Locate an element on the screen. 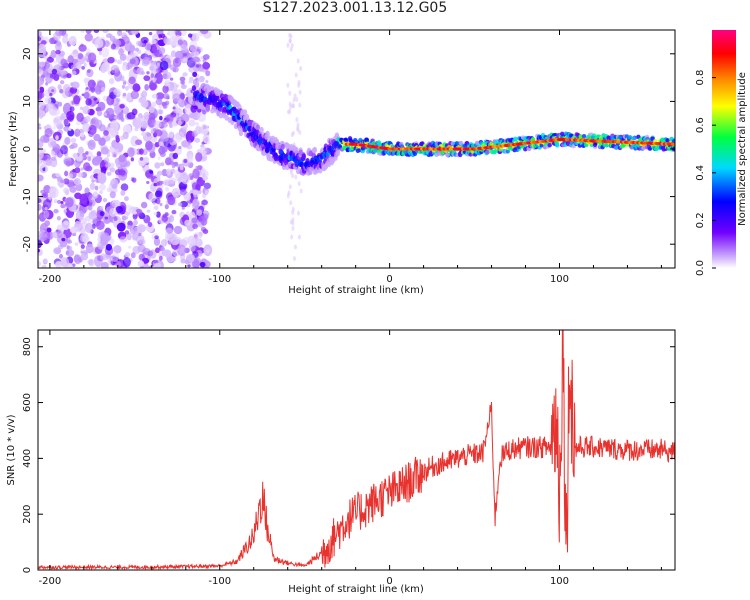 The image size is (750, 600). spectrogram-x-tick-label: 100 is located at coordinates (559, 279).